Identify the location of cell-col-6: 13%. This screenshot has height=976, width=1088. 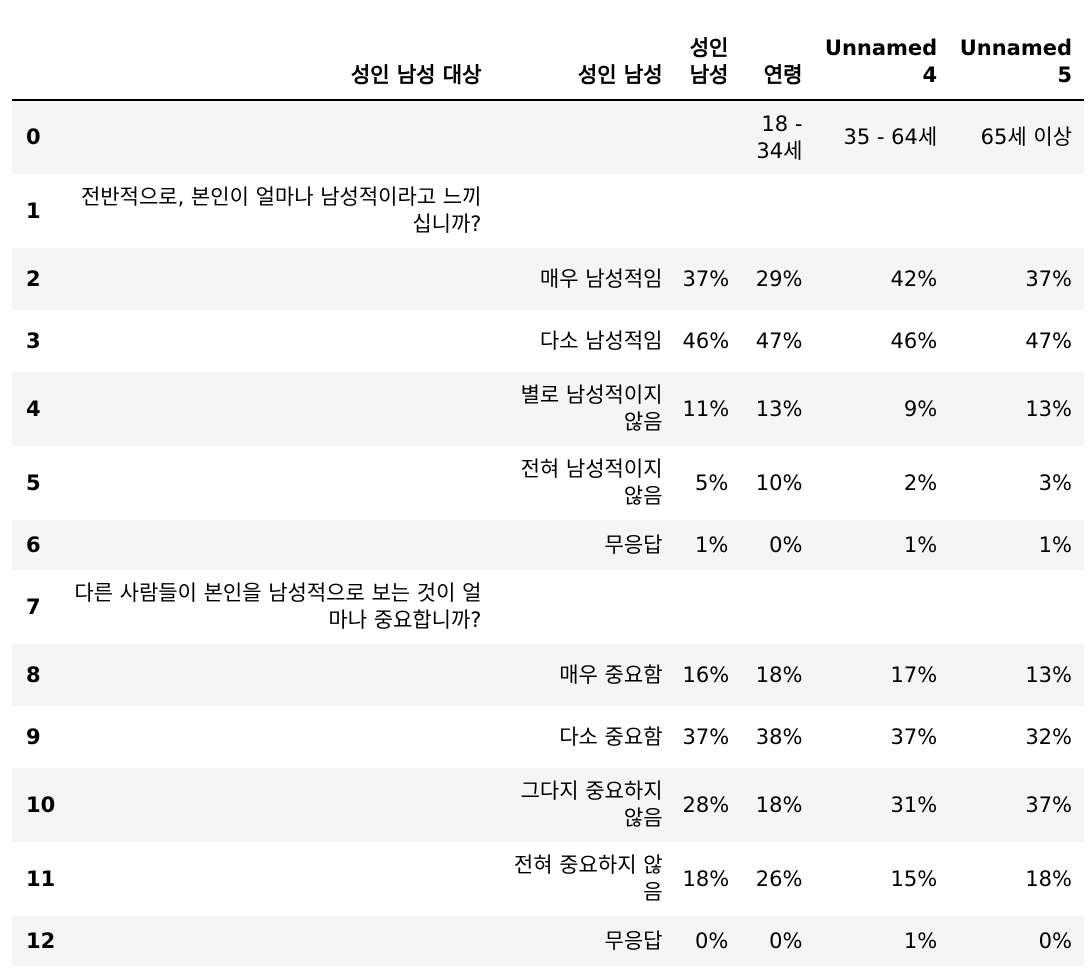
(1048, 408).